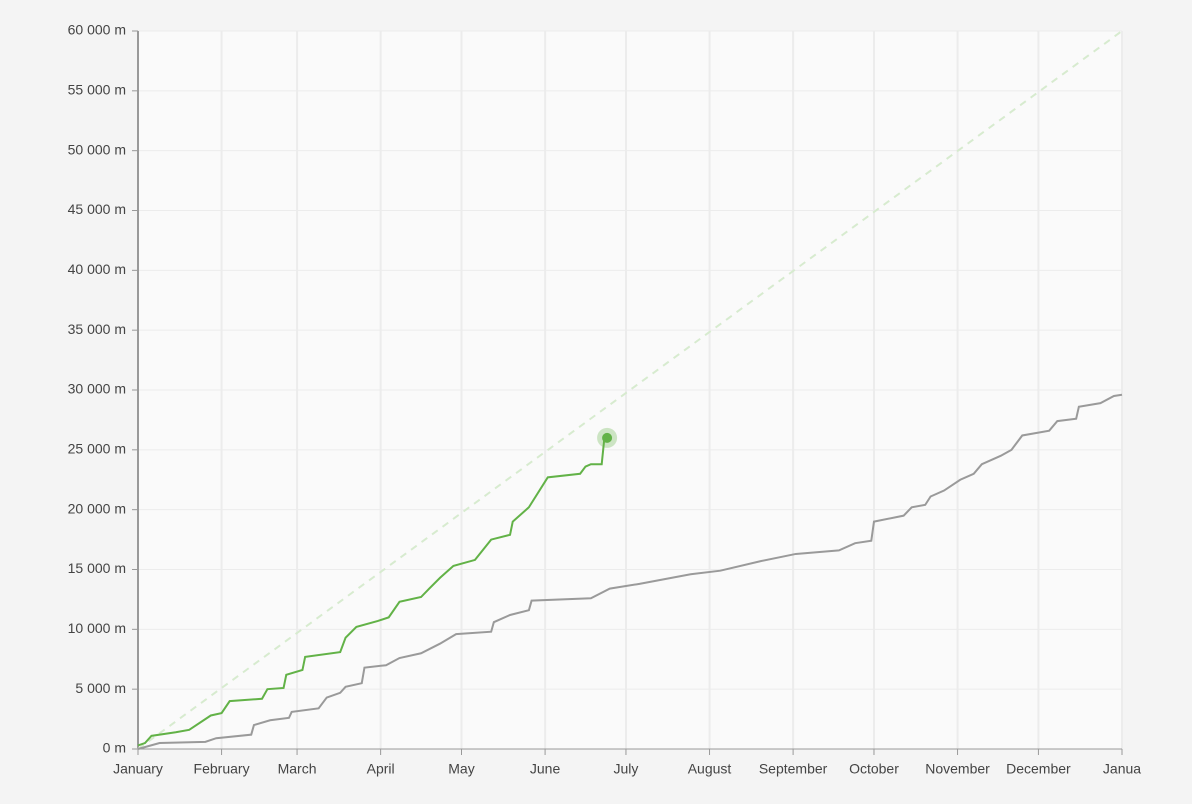 This screenshot has width=1192, height=804. Describe the element at coordinates (297, 769) in the screenshot. I see `x-tick-label: March` at that location.